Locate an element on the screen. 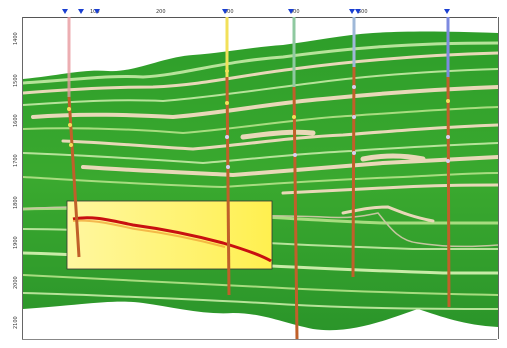 The height and width of the screenshot is (348, 507). left-tick: 1900 is located at coordinates (16, 242).